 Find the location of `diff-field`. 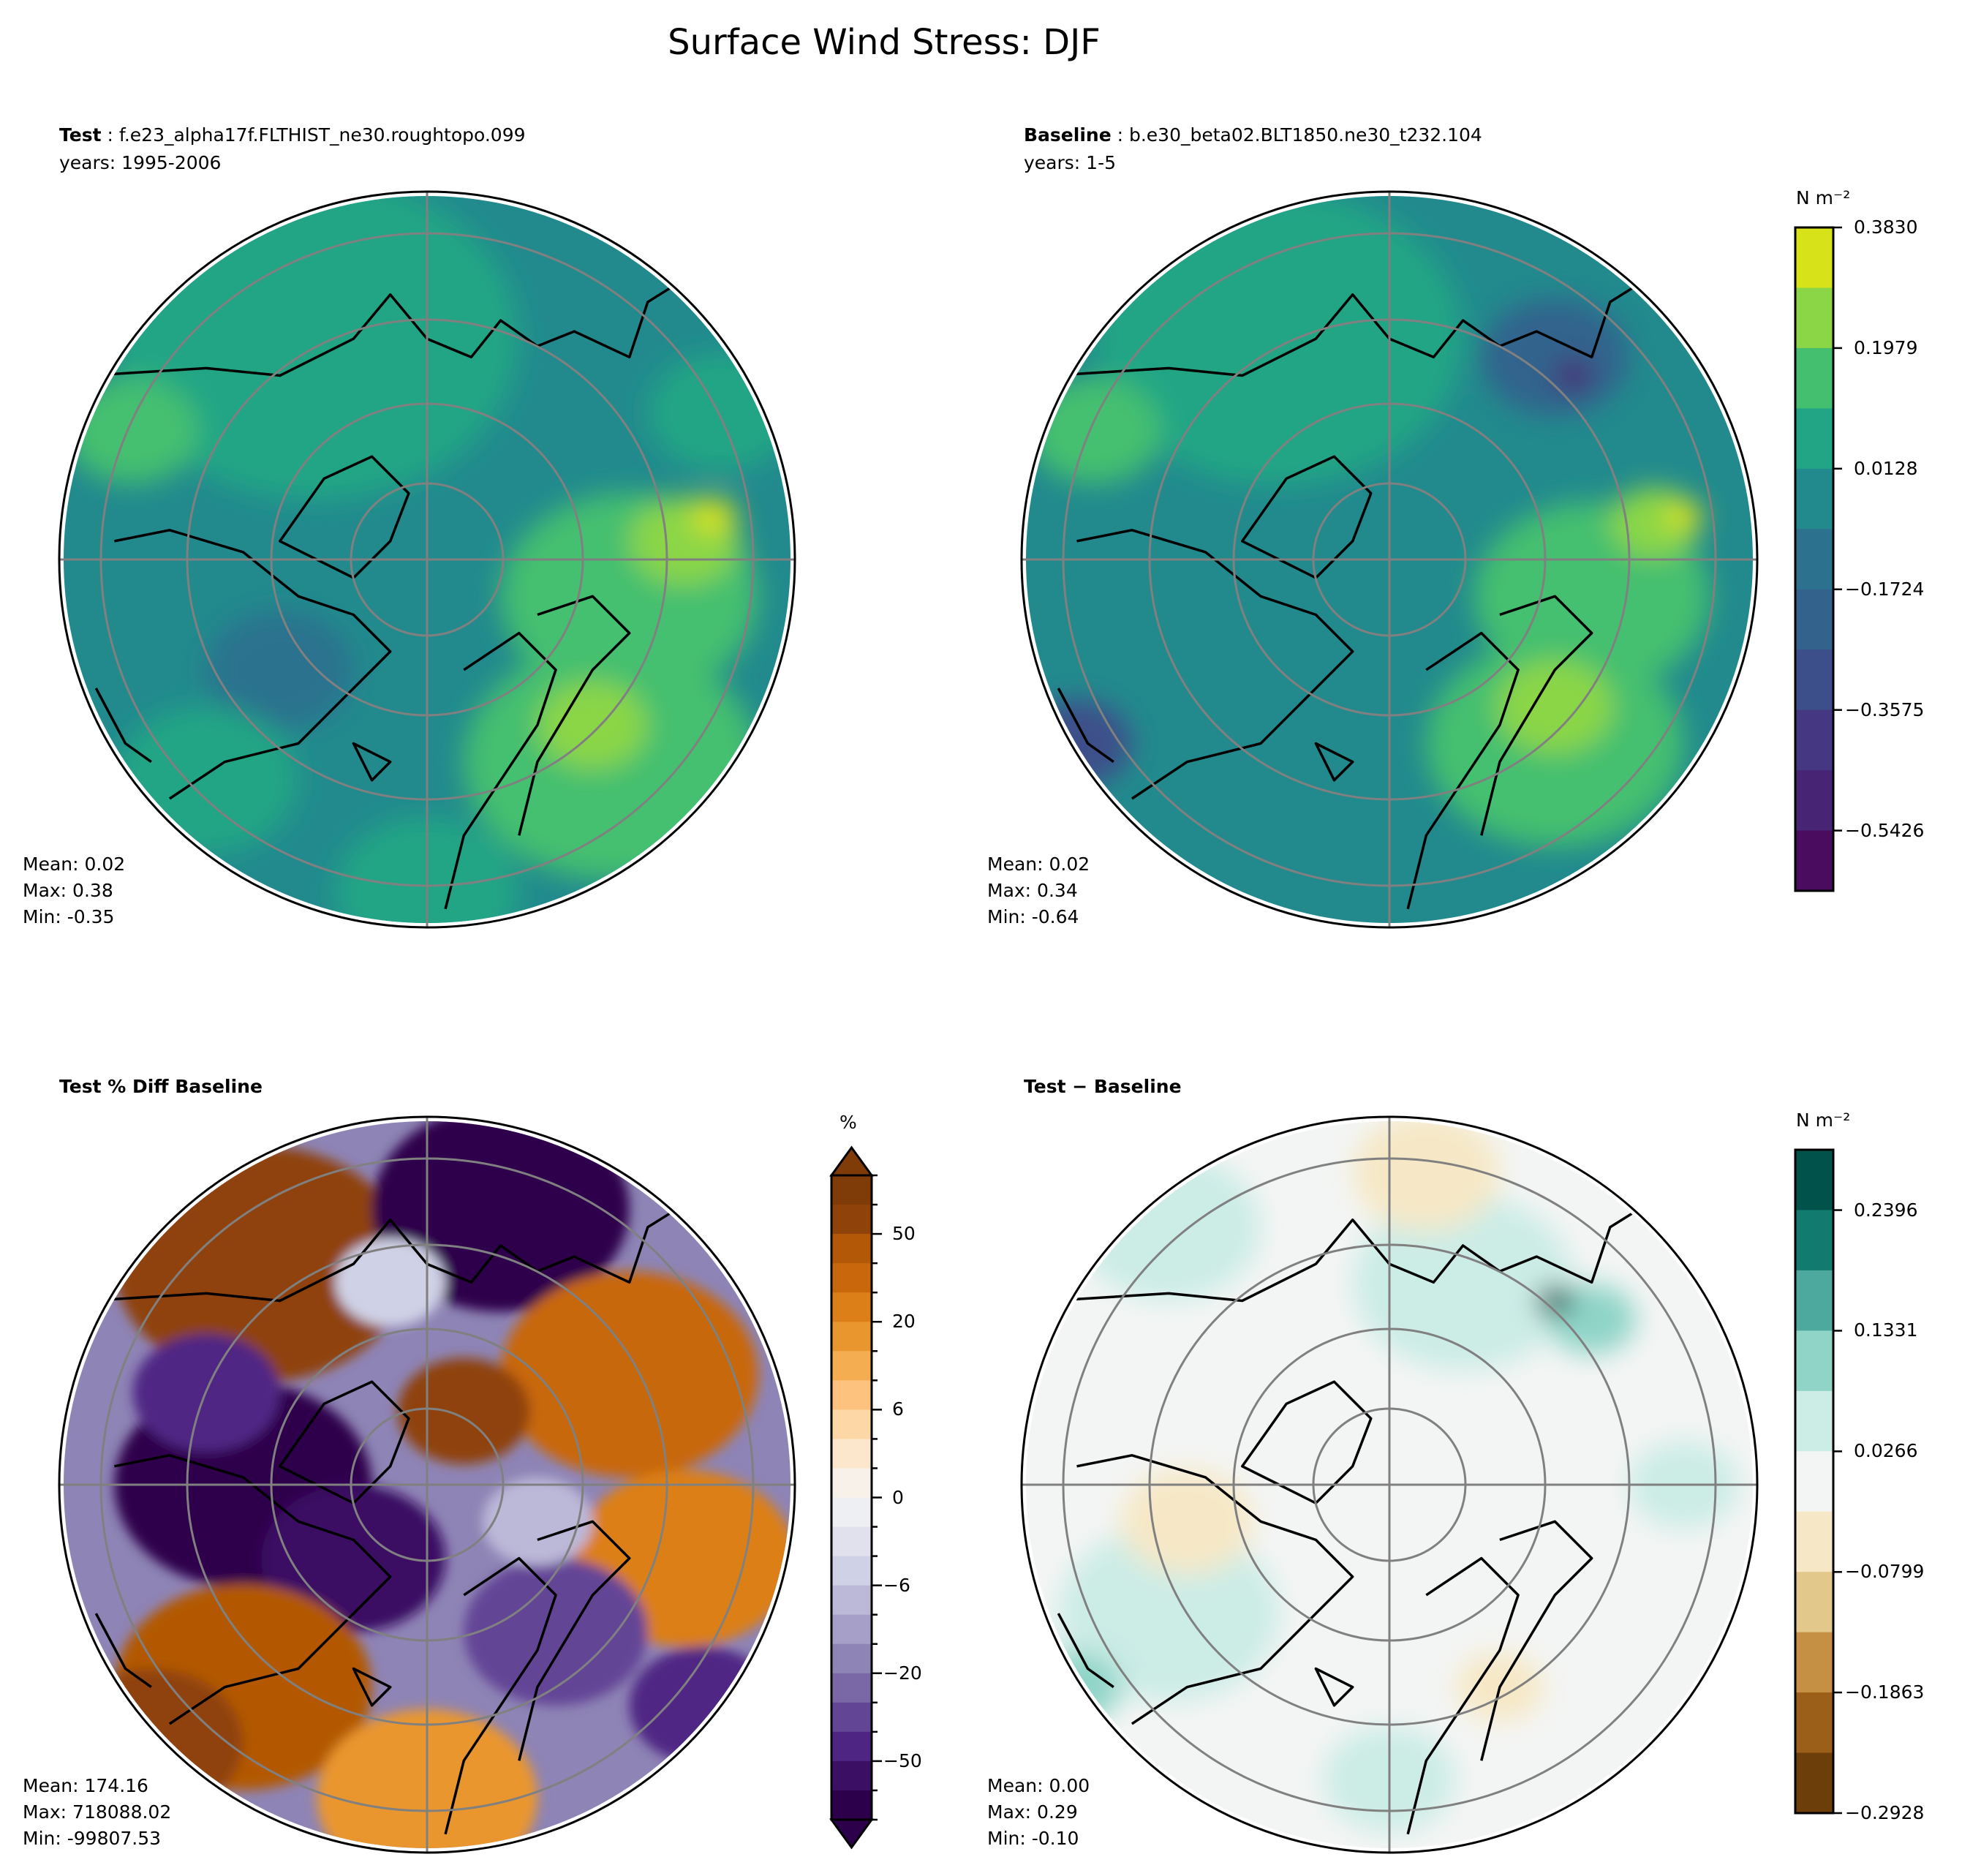

diff-field is located at coordinates (1389, 1484).